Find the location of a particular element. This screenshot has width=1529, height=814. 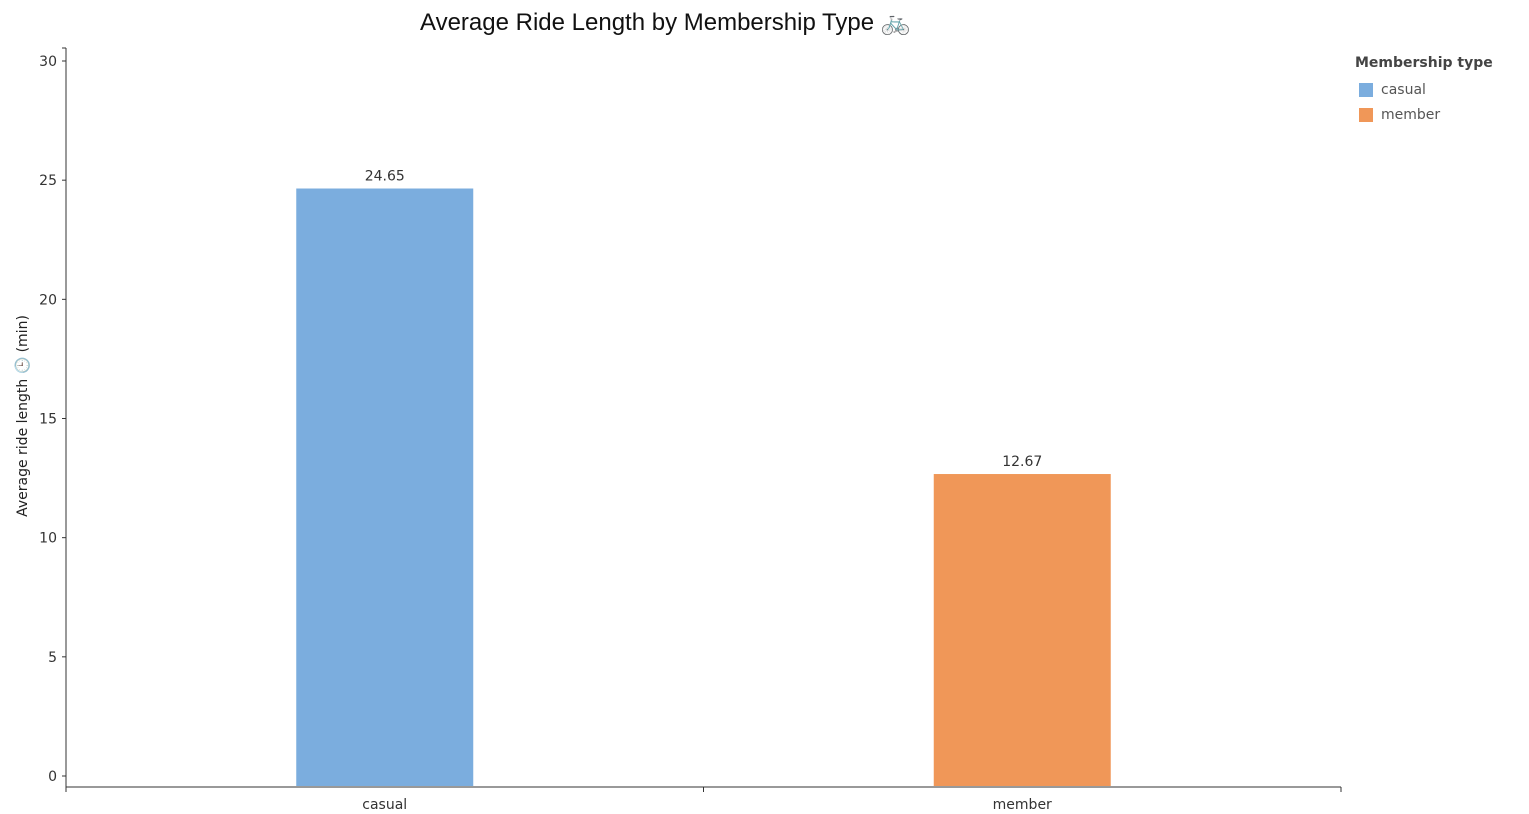

legend-item-member: member is located at coordinates (1424, 114).